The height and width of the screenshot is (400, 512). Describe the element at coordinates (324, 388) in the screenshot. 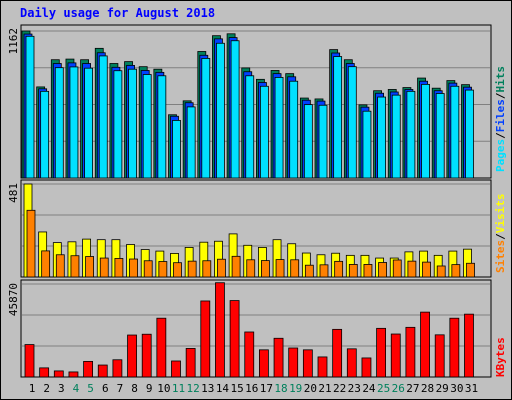

I see `day-label-21: 21` at that location.